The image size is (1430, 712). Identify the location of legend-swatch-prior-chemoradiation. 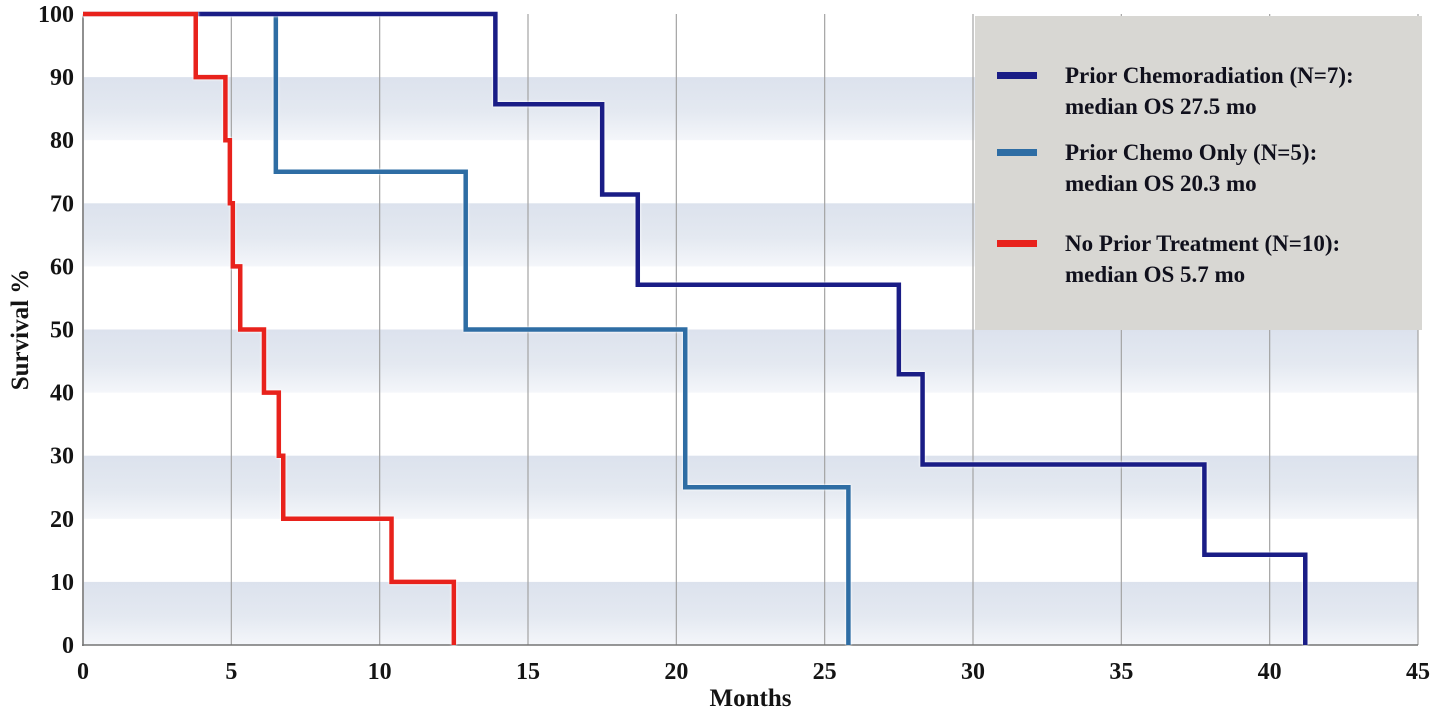
(1017, 75).